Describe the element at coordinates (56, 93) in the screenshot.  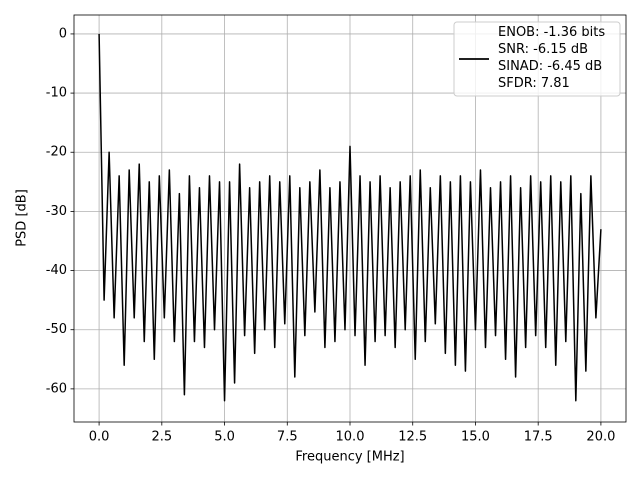
I see `y-tick-label: -10` at that location.